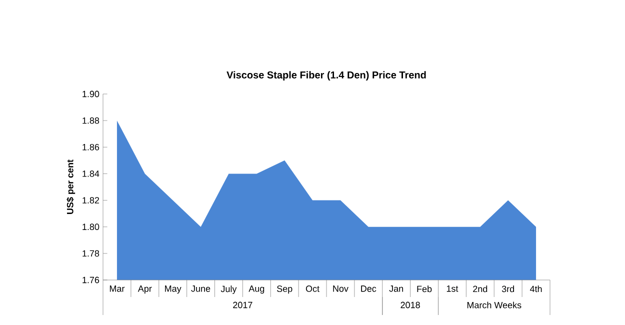 This screenshot has width=625, height=325. What do you see at coordinates (91, 200) in the screenshot?
I see `y-tick-label: 1.82` at bounding box center [91, 200].